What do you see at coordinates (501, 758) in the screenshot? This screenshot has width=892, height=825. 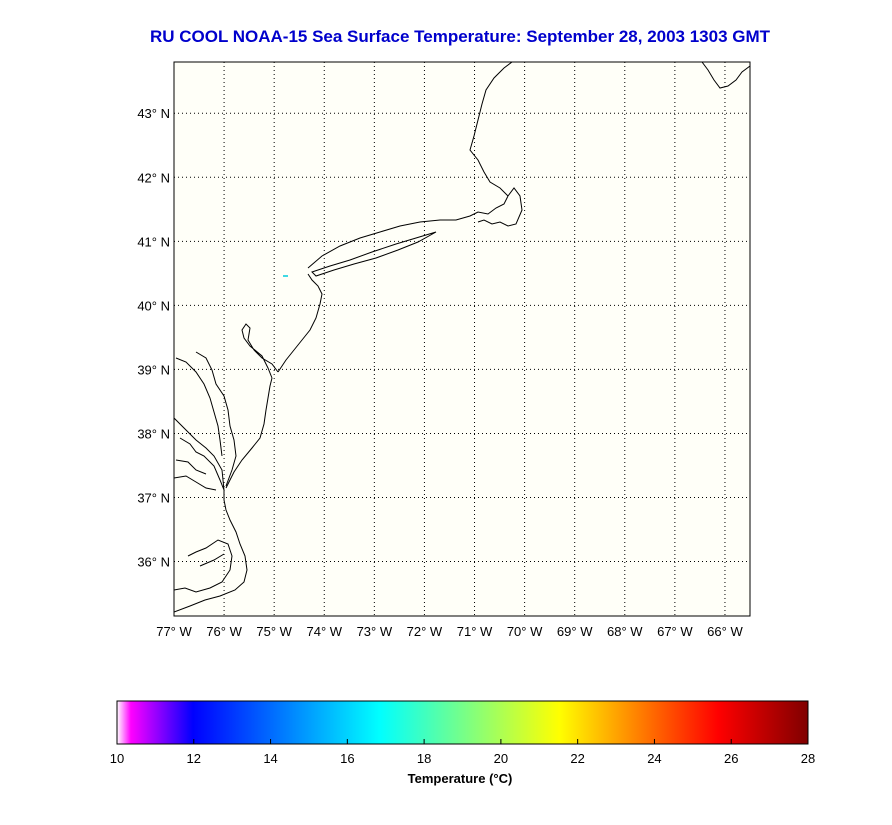 I see `colorbar-tick-label: 20` at bounding box center [501, 758].